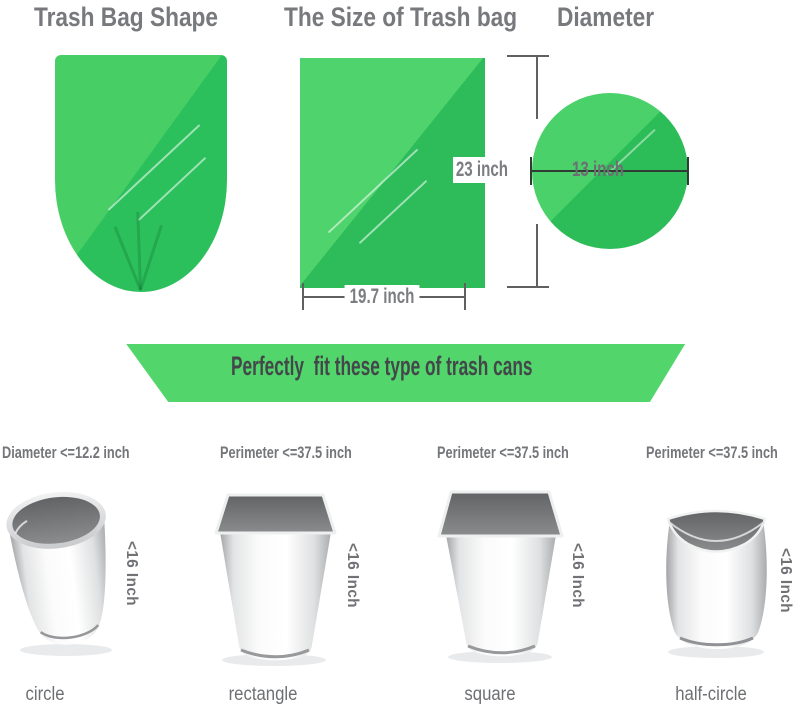  What do you see at coordinates (465, 296) in the screenshot?
I see `width-dimension-tick` at bounding box center [465, 296].